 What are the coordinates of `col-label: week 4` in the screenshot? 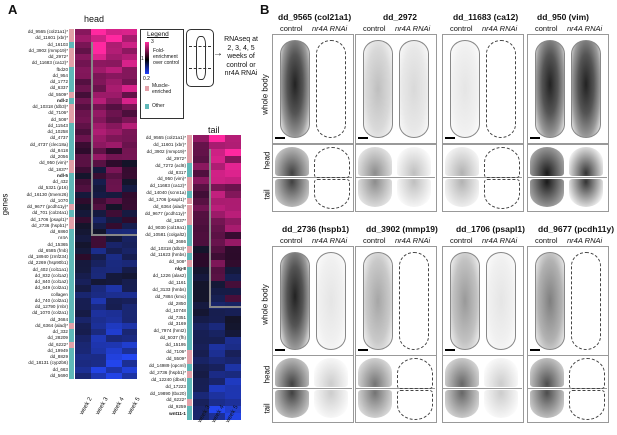 It's located at (118, 406).